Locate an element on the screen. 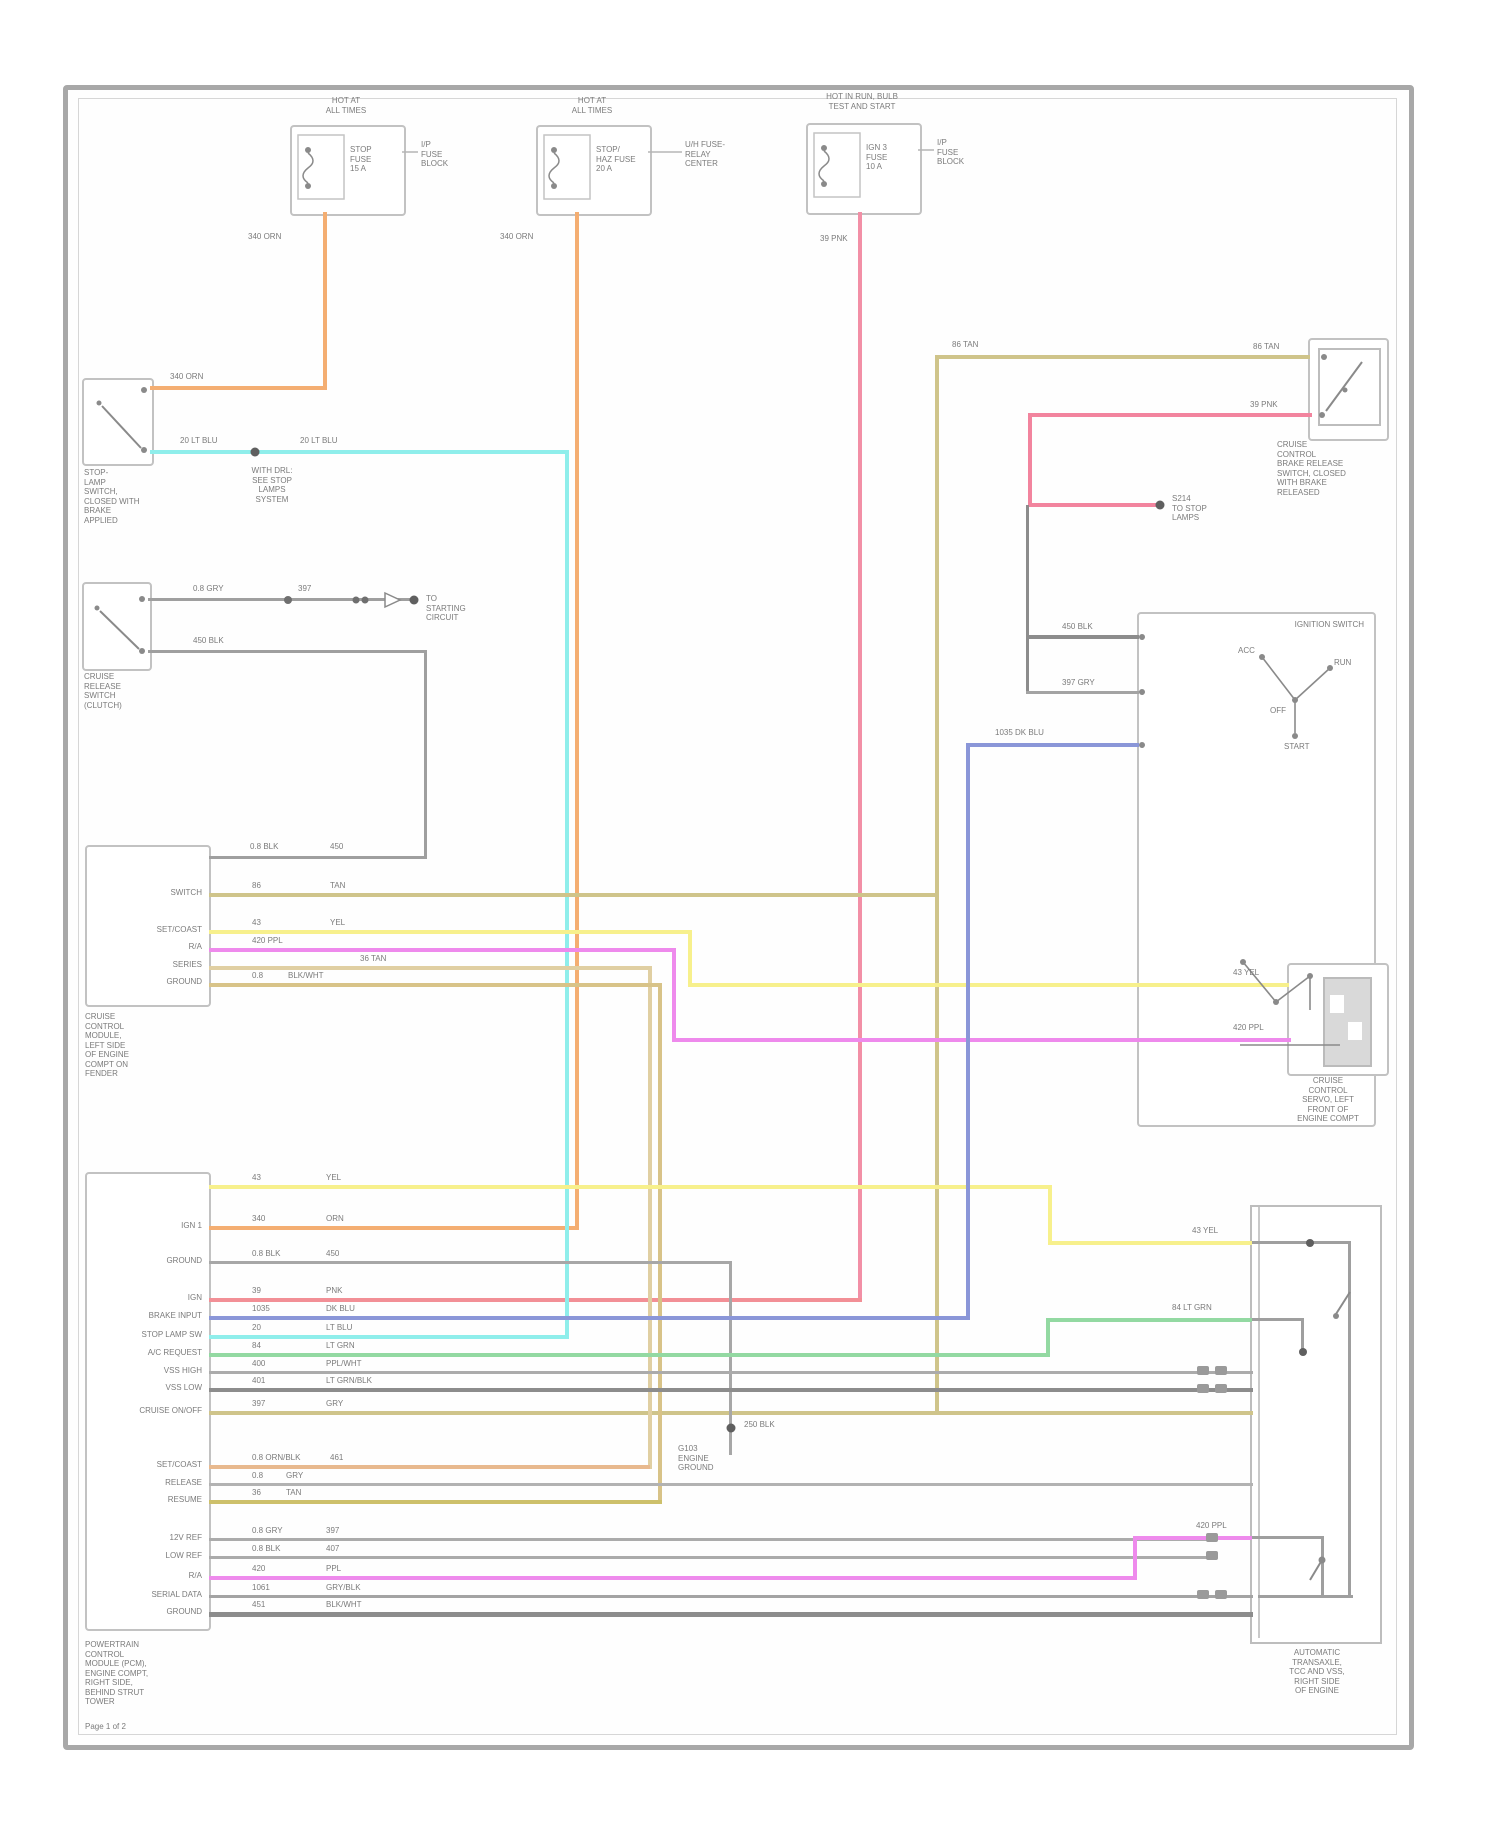 The height and width of the screenshot is (1828, 1500). wire-vss-lo is located at coordinates (731, 1390).